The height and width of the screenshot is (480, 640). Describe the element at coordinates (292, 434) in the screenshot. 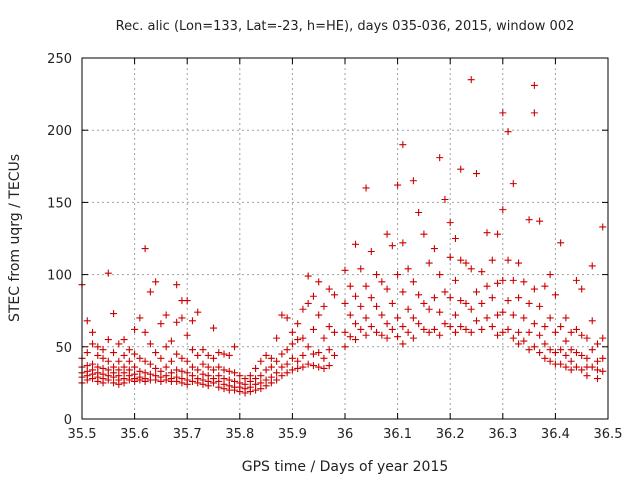

I see `x-tick-label: 35.9` at that location.